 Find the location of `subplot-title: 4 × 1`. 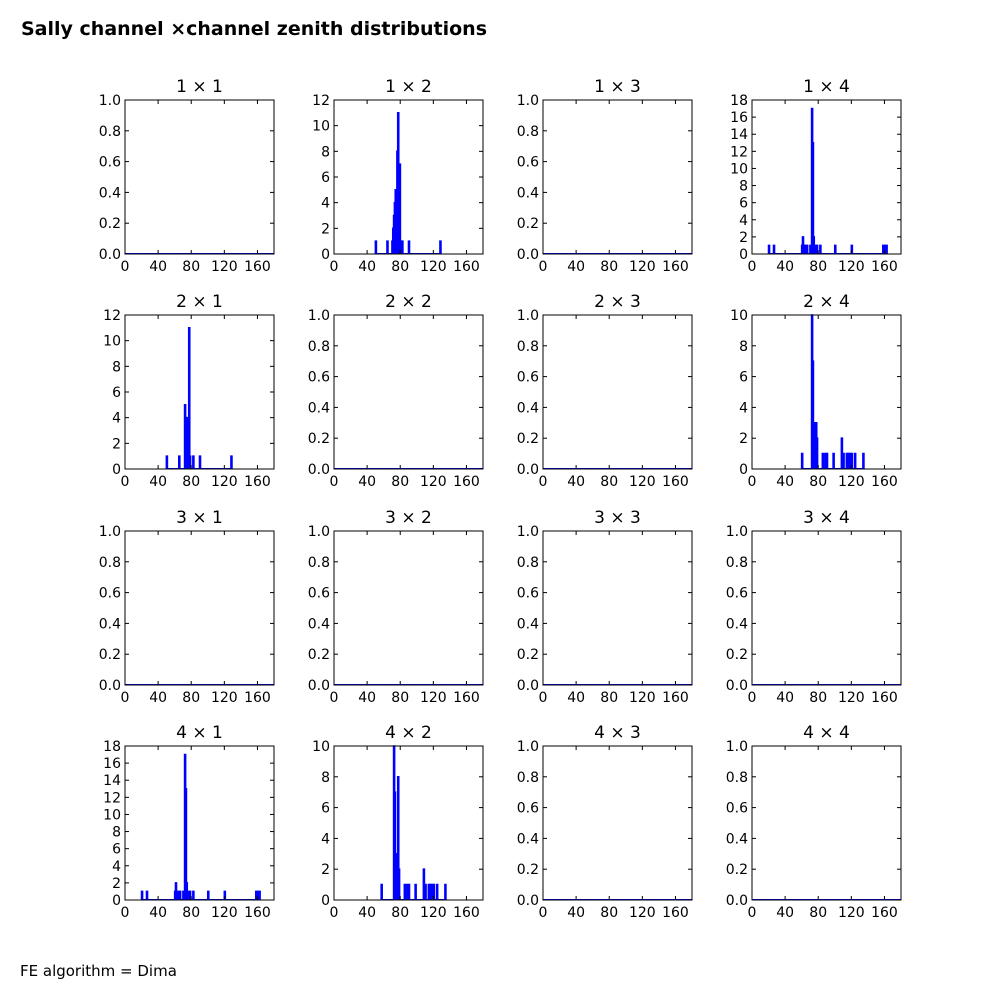

subplot-title: 4 × 1 is located at coordinates (199, 733).